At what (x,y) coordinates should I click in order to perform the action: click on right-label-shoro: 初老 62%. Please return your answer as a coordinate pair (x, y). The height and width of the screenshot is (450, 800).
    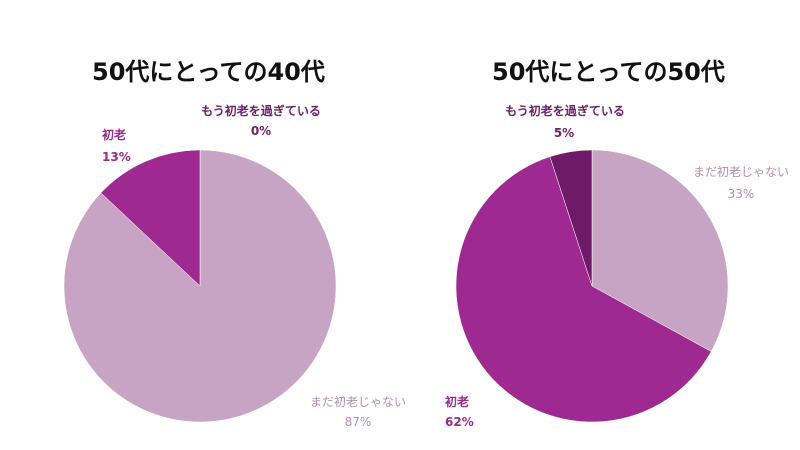
    Looking at the image, I should click on (459, 412).